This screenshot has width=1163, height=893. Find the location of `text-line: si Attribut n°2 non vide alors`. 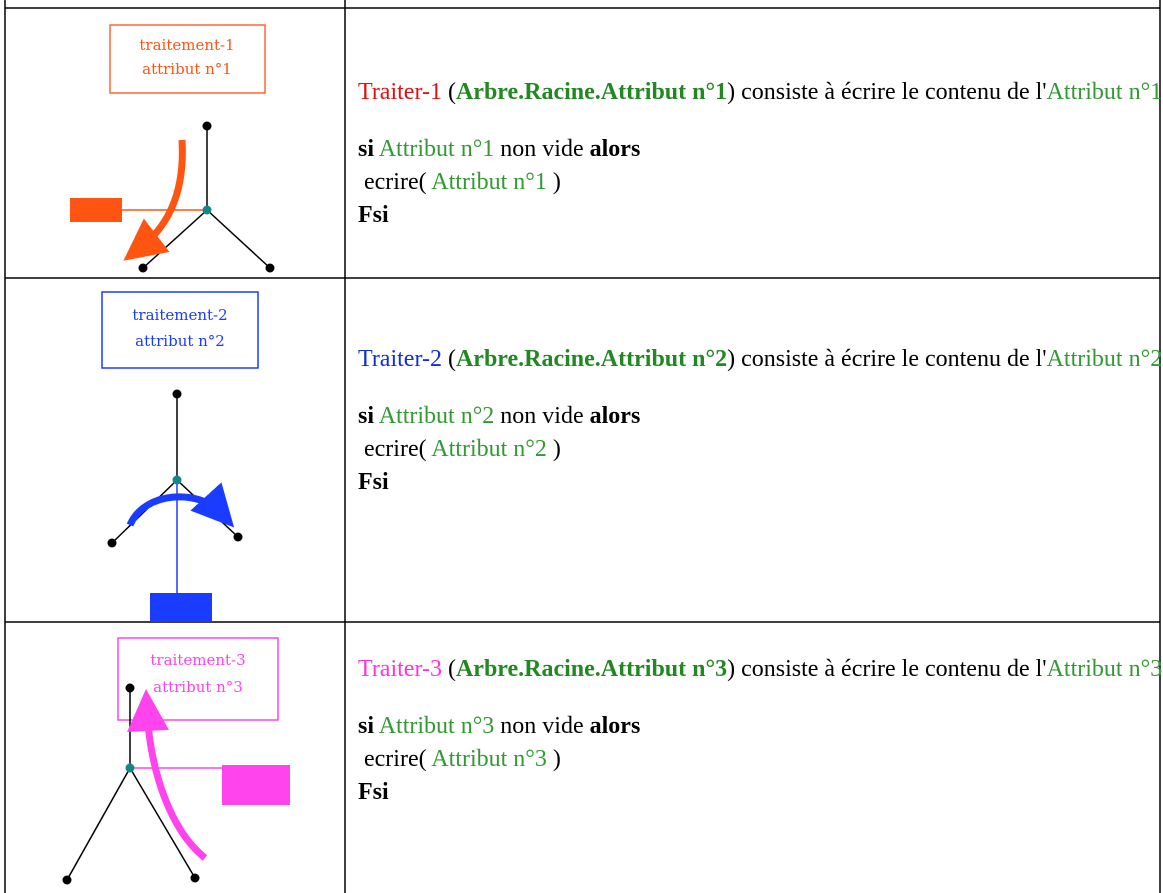

text-line: si Attribut n°2 non vide alors is located at coordinates (753, 416).